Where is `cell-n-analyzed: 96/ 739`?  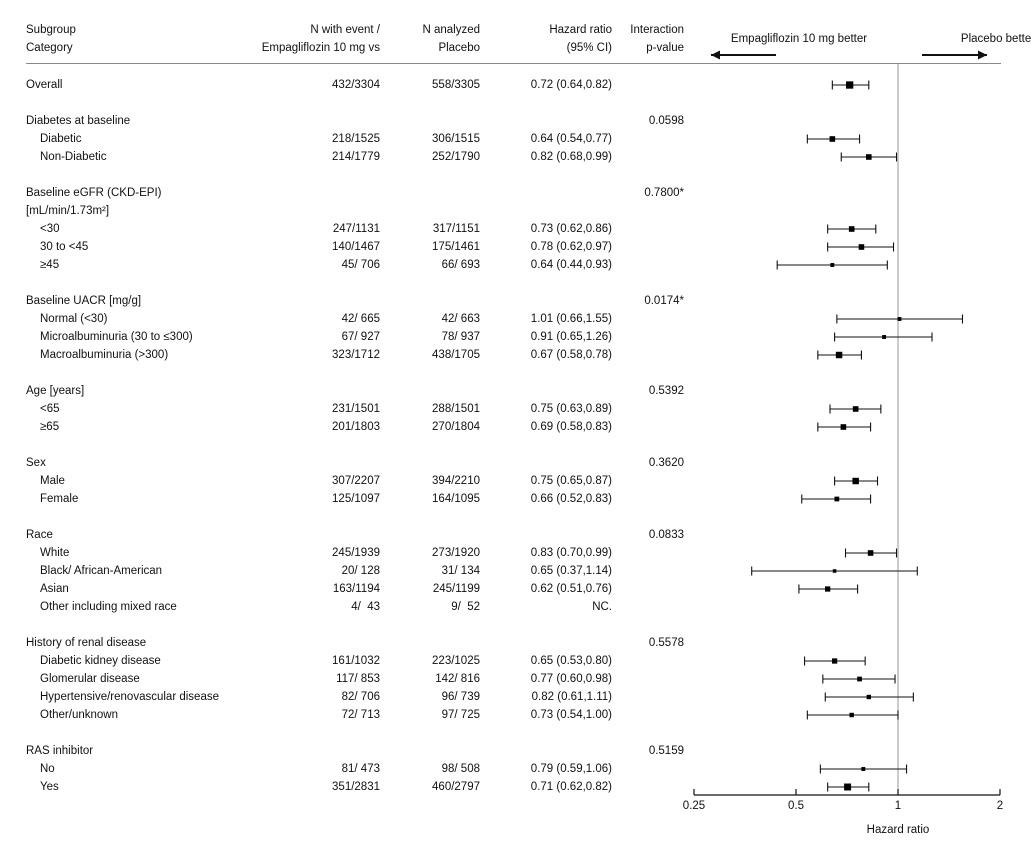 cell-n-analyzed: 96/ 739 is located at coordinates (460, 697).